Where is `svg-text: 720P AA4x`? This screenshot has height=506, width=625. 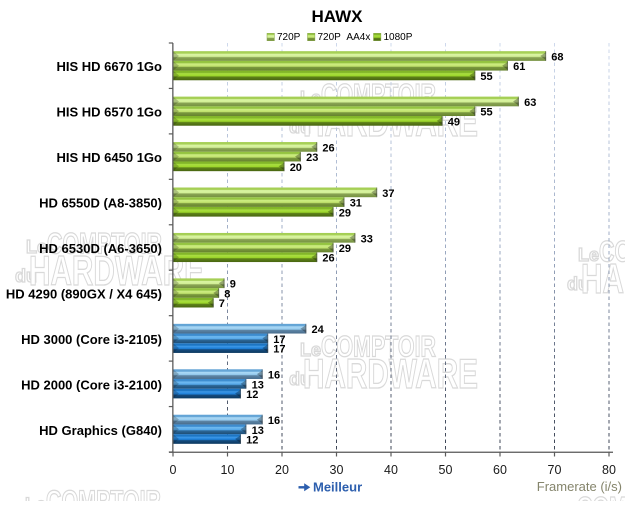 svg-text: 720P AA4x is located at coordinates (344, 37).